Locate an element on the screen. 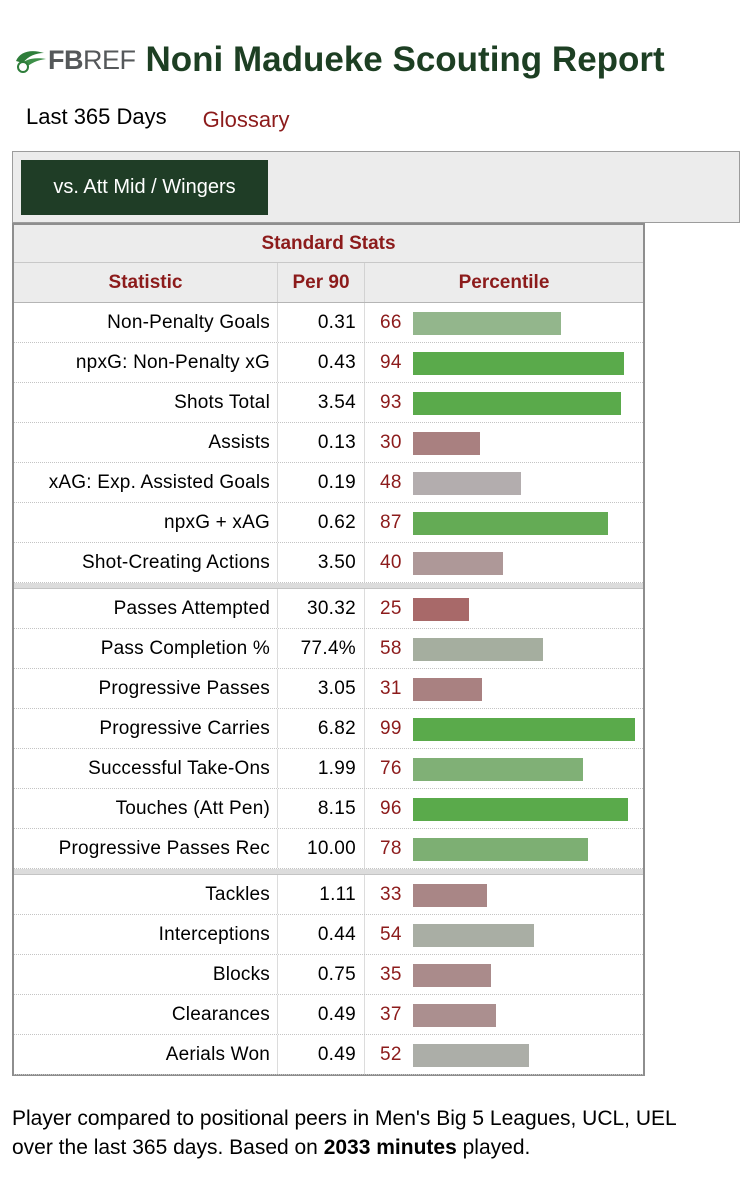  table-title: Standard Stats is located at coordinates (328, 243).